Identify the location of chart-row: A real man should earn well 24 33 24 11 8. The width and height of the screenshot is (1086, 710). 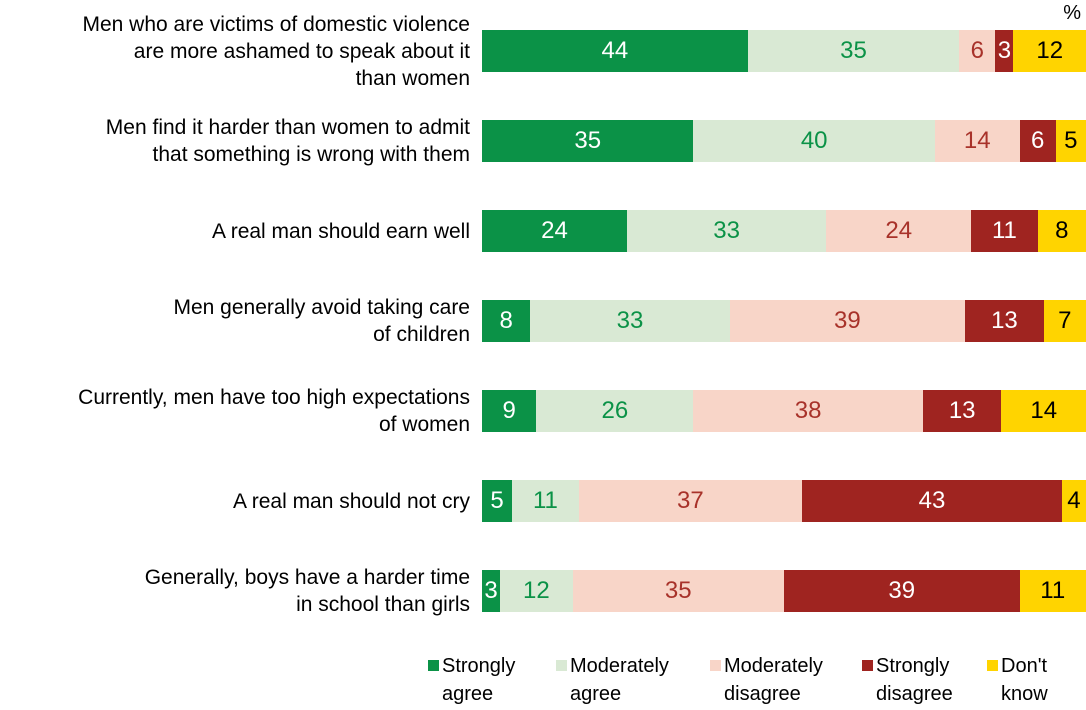
(543, 231).